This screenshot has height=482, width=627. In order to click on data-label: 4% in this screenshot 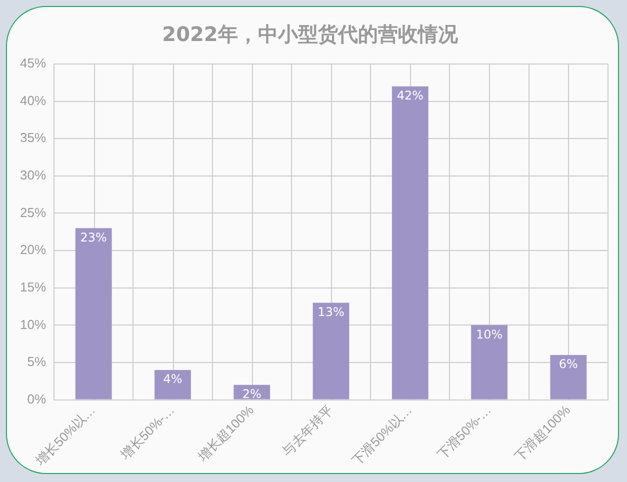, I will do `click(172, 379)`.